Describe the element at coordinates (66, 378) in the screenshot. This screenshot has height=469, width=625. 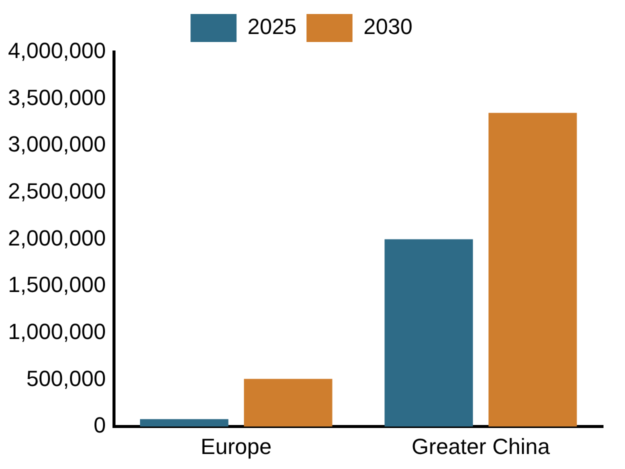
I see `y-tick-label: 500,000` at that location.